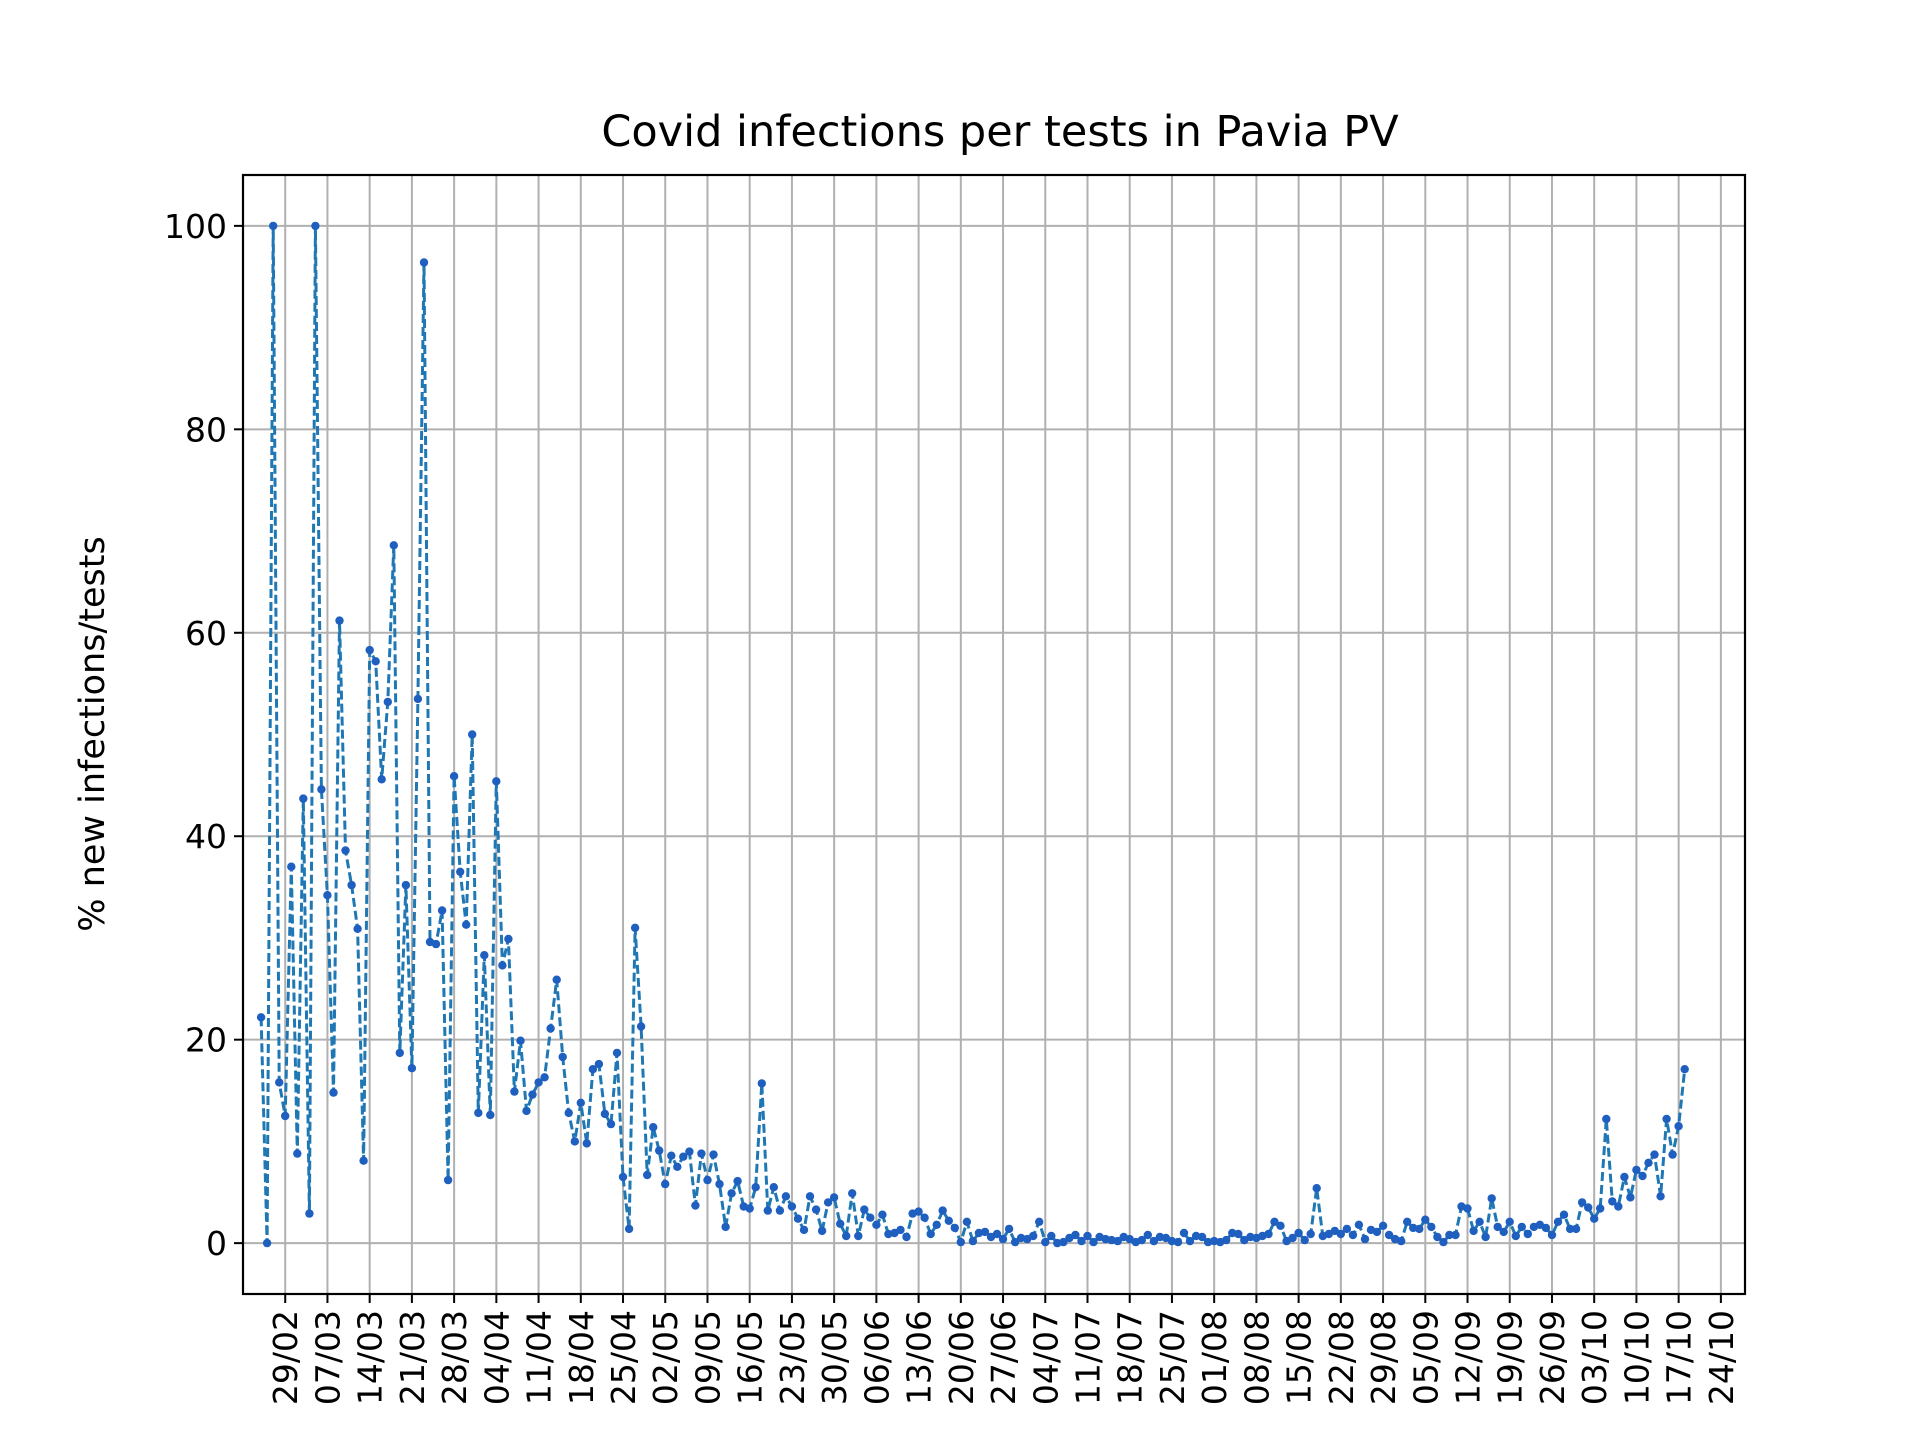 The image size is (1920, 1440). I want to click on x-tick-label: 21/03, so click(412, 1357).